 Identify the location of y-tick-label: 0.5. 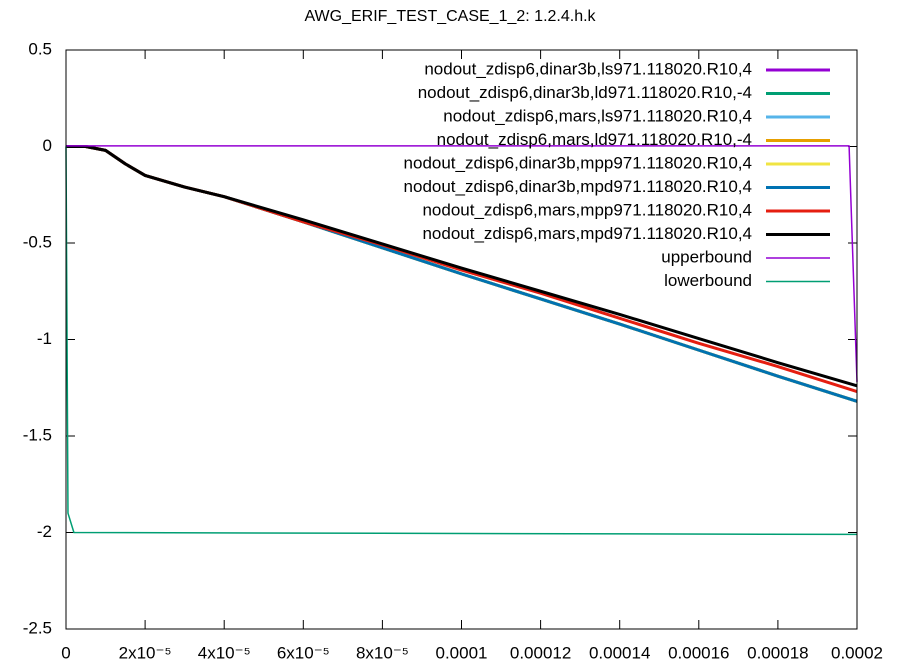
(40, 48).